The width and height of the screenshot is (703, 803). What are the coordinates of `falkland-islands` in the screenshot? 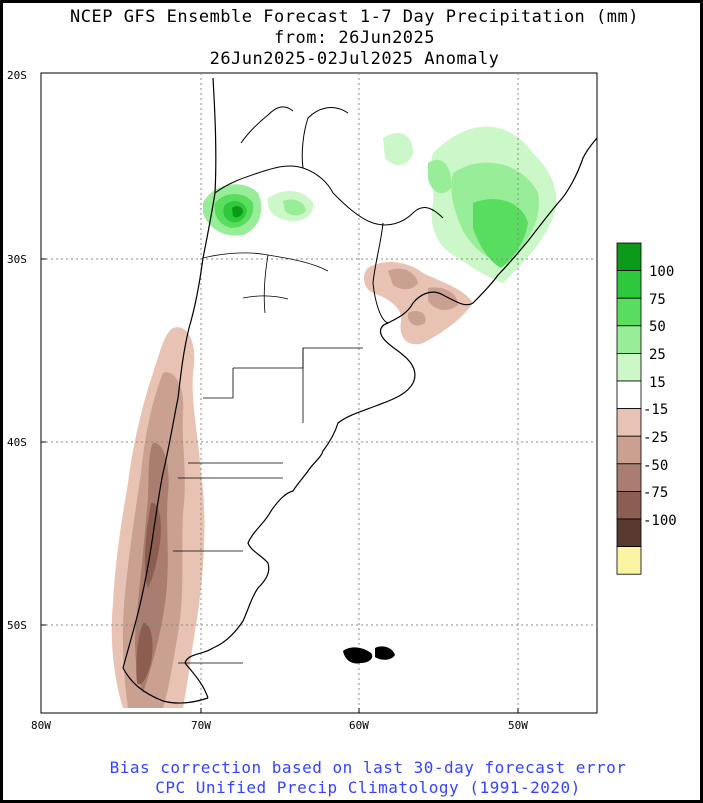 It's located at (369, 655).